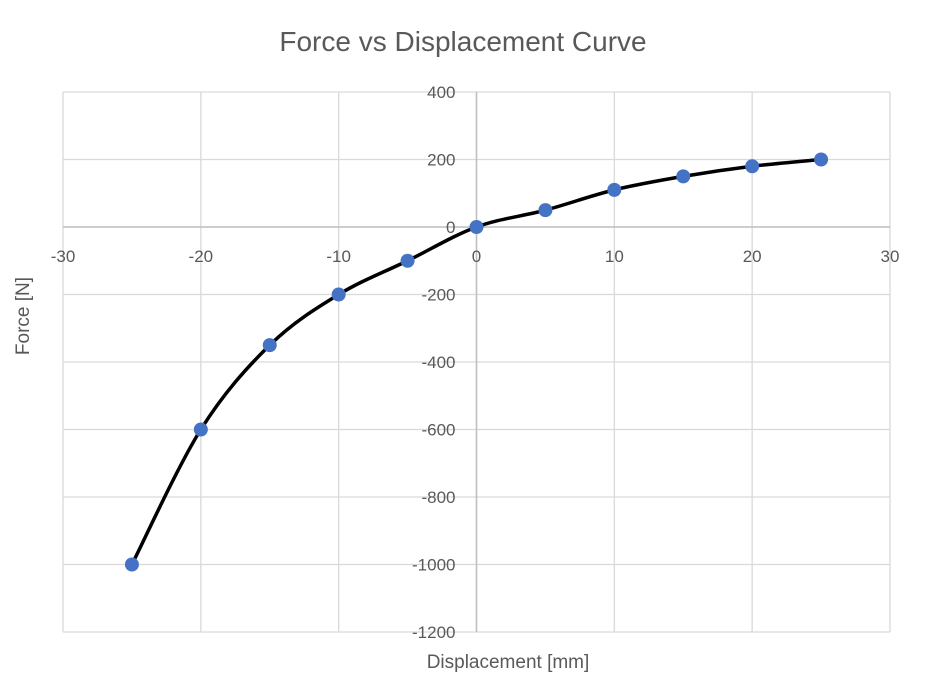 This screenshot has height=696, width=930. I want to click on x-tick-label: -10, so click(338, 256).